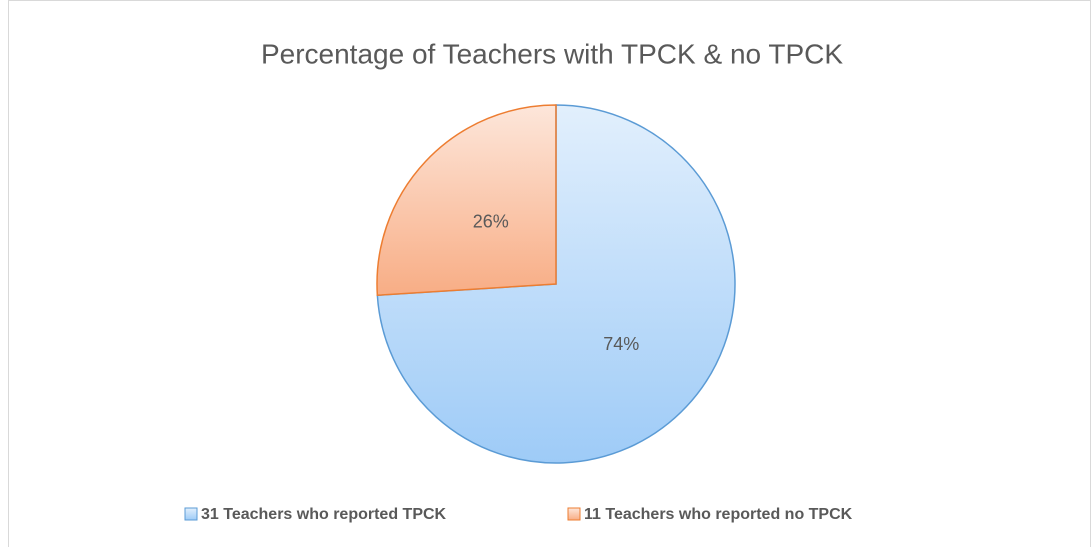 The height and width of the screenshot is (547, 1092). What do you see at coordinates (324, 514) in the screenshot?
I see `legend-label: 31 Teachers who reported TPCK` at bounding box center [324, 514].